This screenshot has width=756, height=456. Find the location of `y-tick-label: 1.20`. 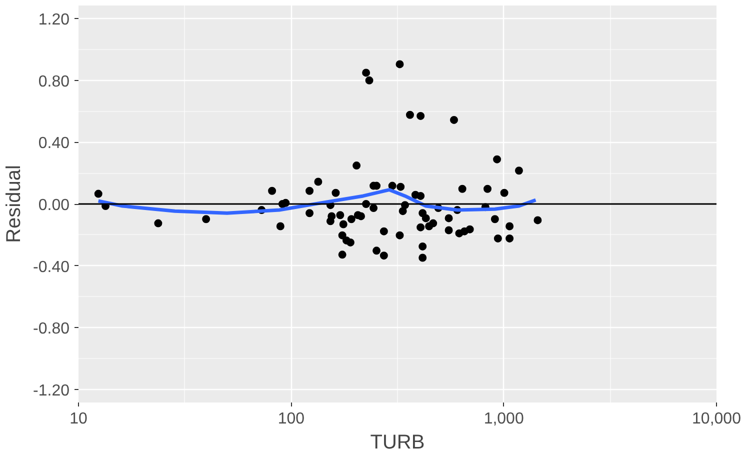

y-tick-label: 1.20 is located at coordinates (54, 20).